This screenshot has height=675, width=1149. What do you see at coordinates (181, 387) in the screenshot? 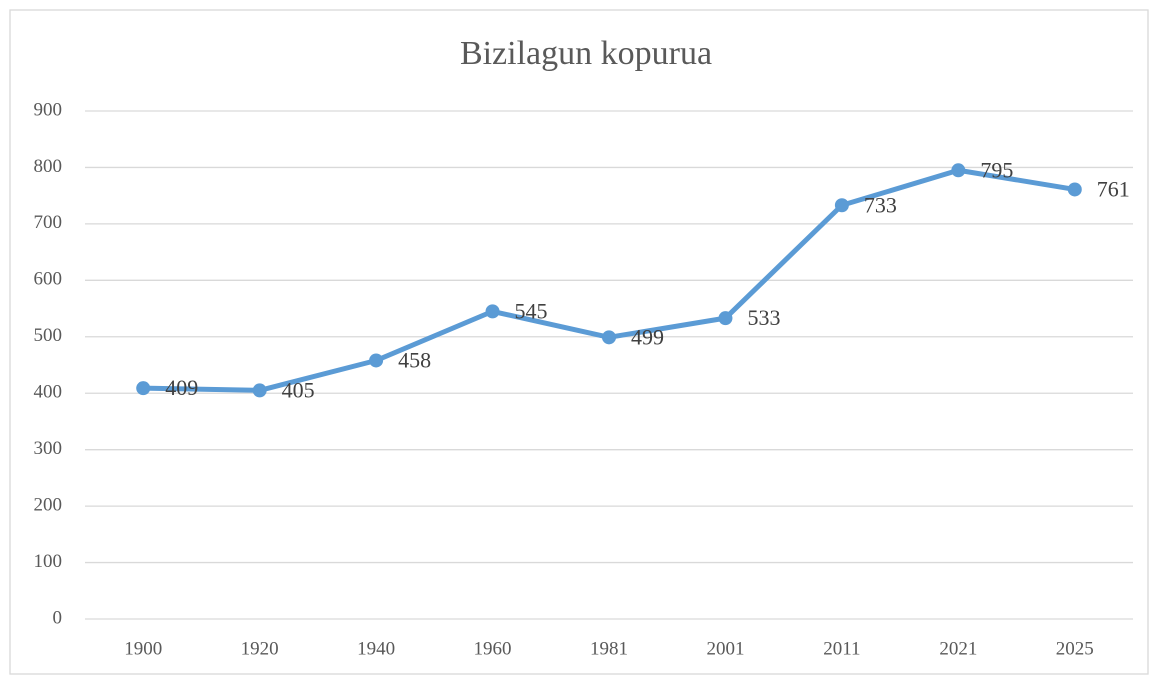
I see `data-label: 409` at bounding box center [181, 387].